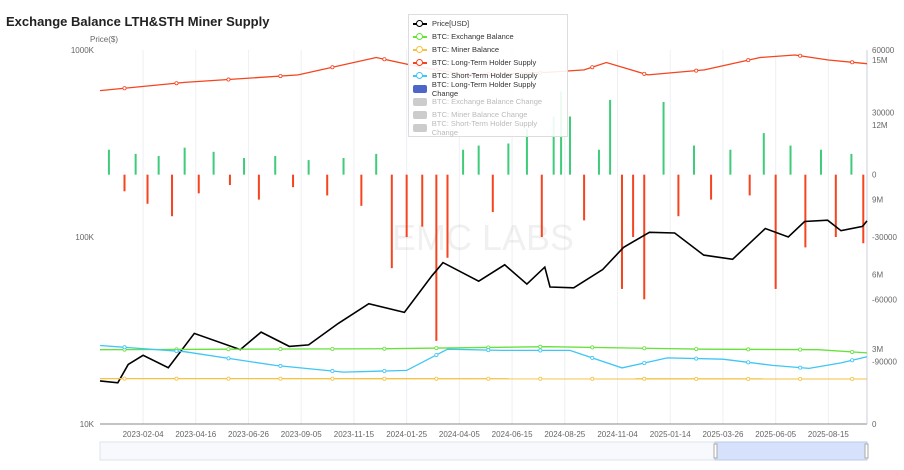  I want to click on x-tick-label: 2023-04-16, so click(195, 434).